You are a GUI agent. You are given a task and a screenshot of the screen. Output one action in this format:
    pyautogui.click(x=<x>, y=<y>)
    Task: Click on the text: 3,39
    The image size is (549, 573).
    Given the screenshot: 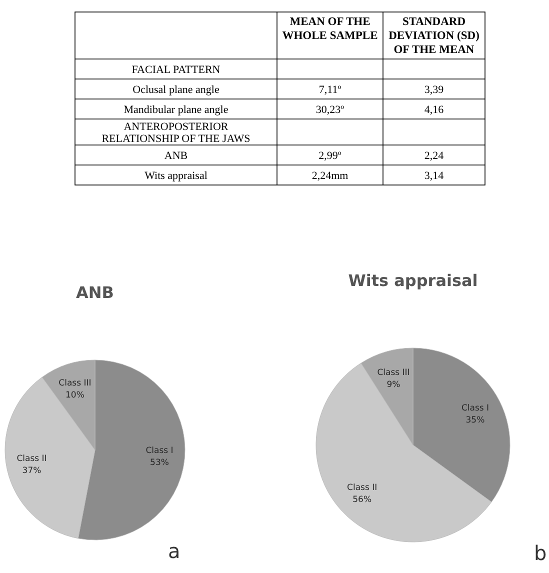 What is the action you would take?
    pyautogui.click(x=434, y=90)
    